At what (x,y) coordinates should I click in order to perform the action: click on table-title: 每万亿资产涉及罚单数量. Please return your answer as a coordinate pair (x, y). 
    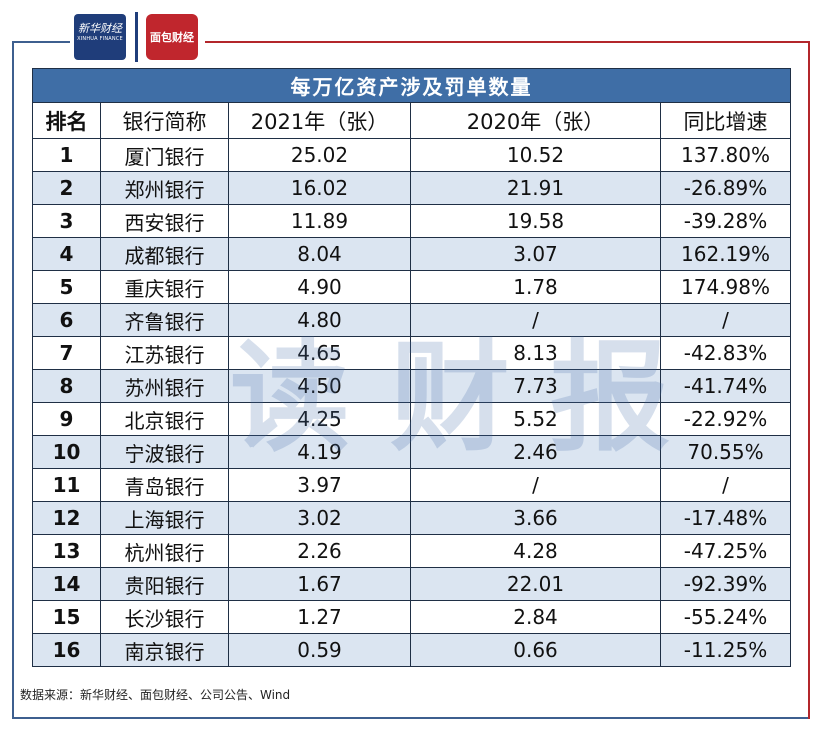
    Looking at the image, I should click on (411, 85).